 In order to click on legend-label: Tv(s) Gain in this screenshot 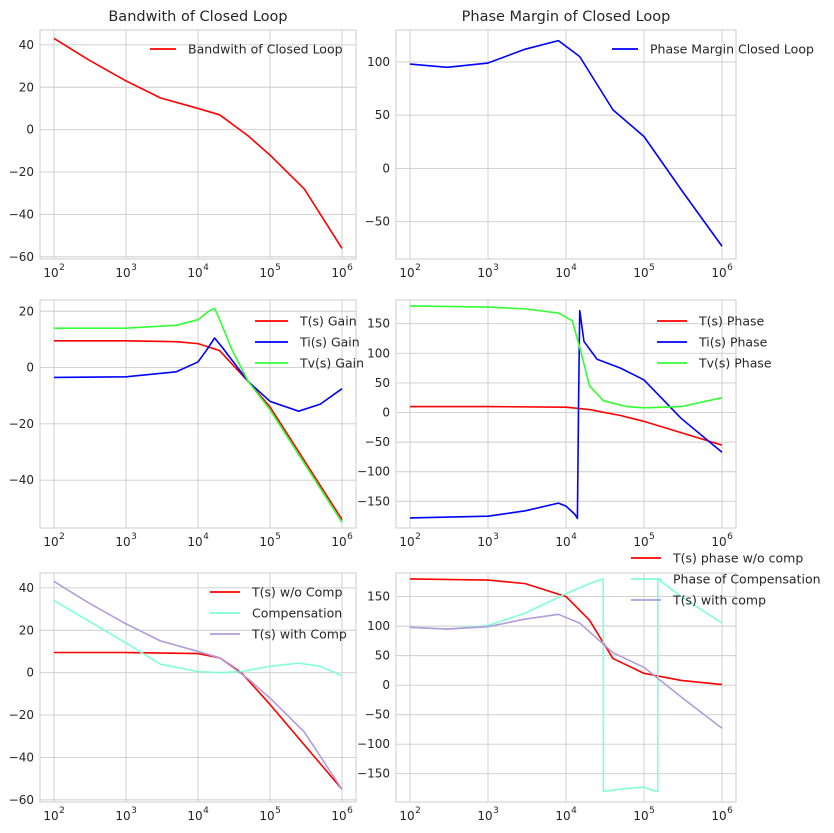, I will do `click(331, 363)`.